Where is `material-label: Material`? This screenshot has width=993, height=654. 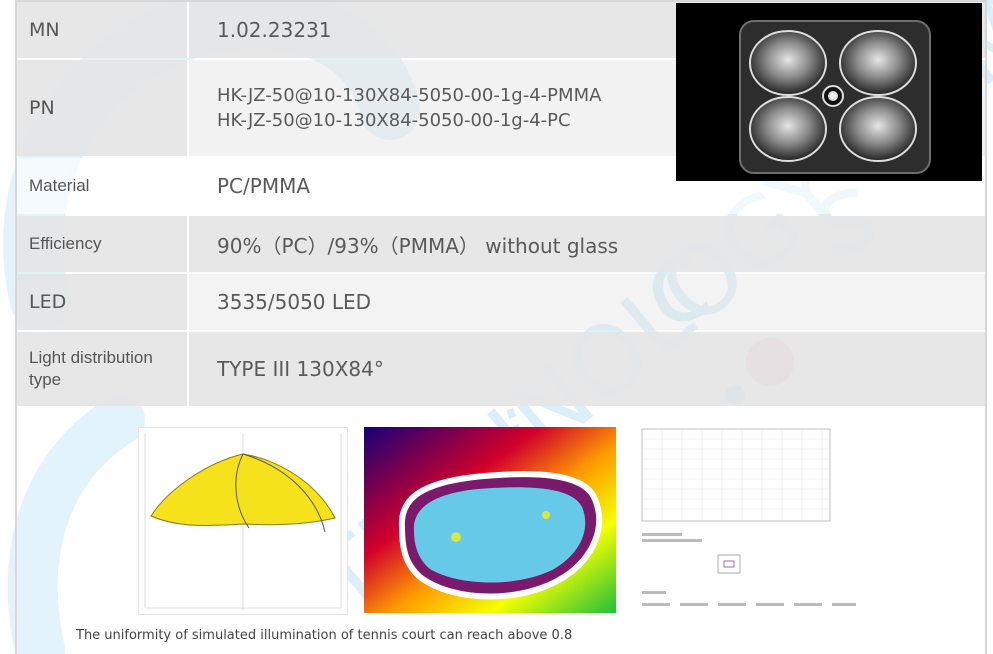
material-label: Material is located at coordinates (103, 186).